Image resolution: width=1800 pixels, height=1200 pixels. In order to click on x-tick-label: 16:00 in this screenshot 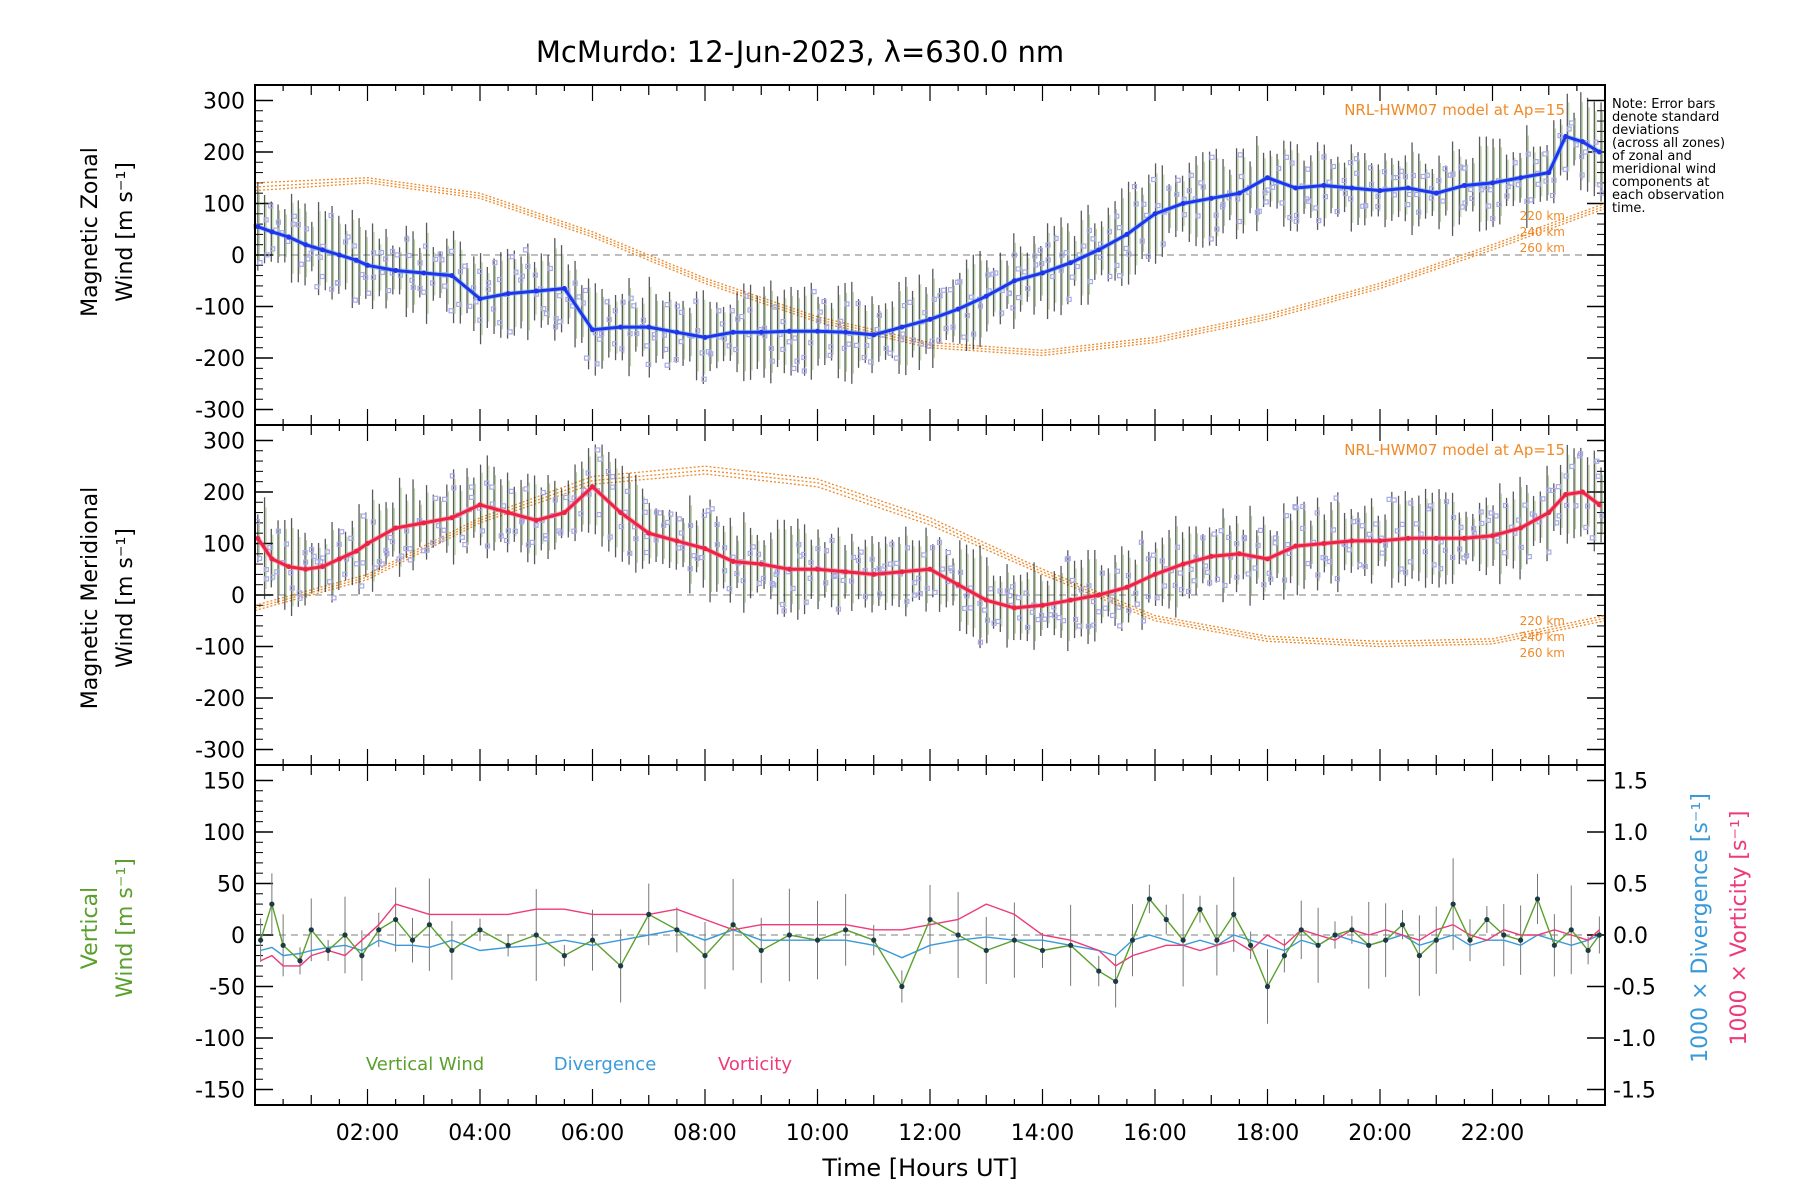, I will do `click(1154, 1133)`.